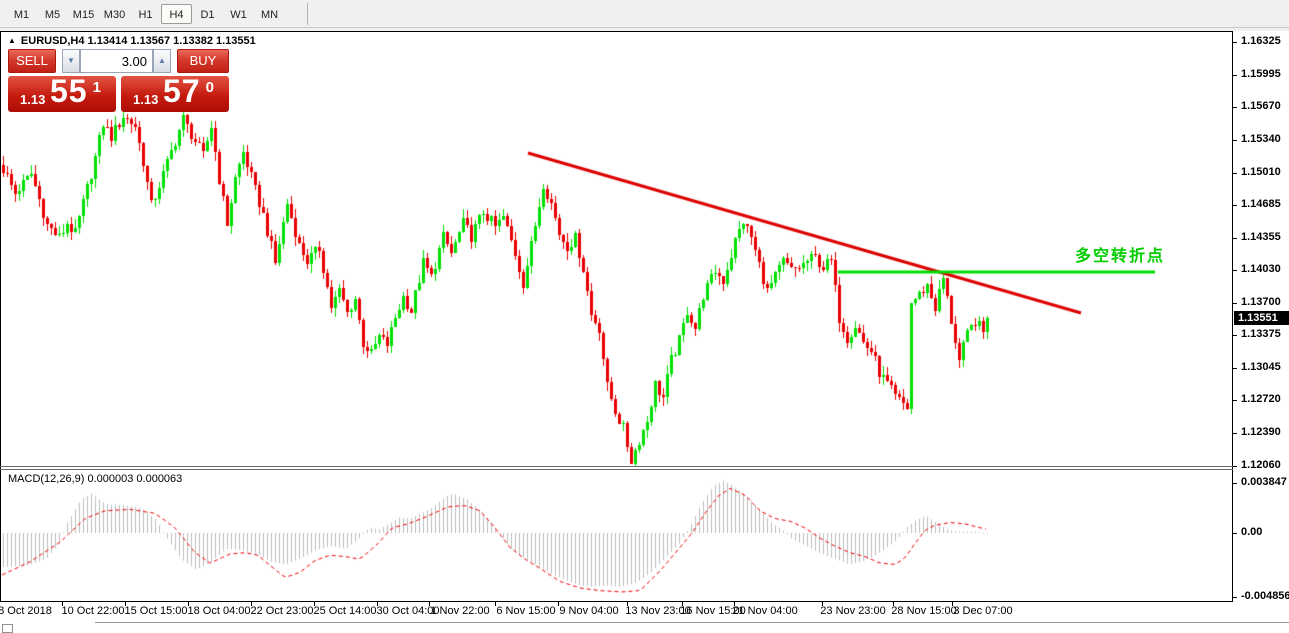 This screenshot has height=633, width=1289. Describe the element at coordinates (203, 61) in the screenshot. I see `buy-button: BUY` at that location.